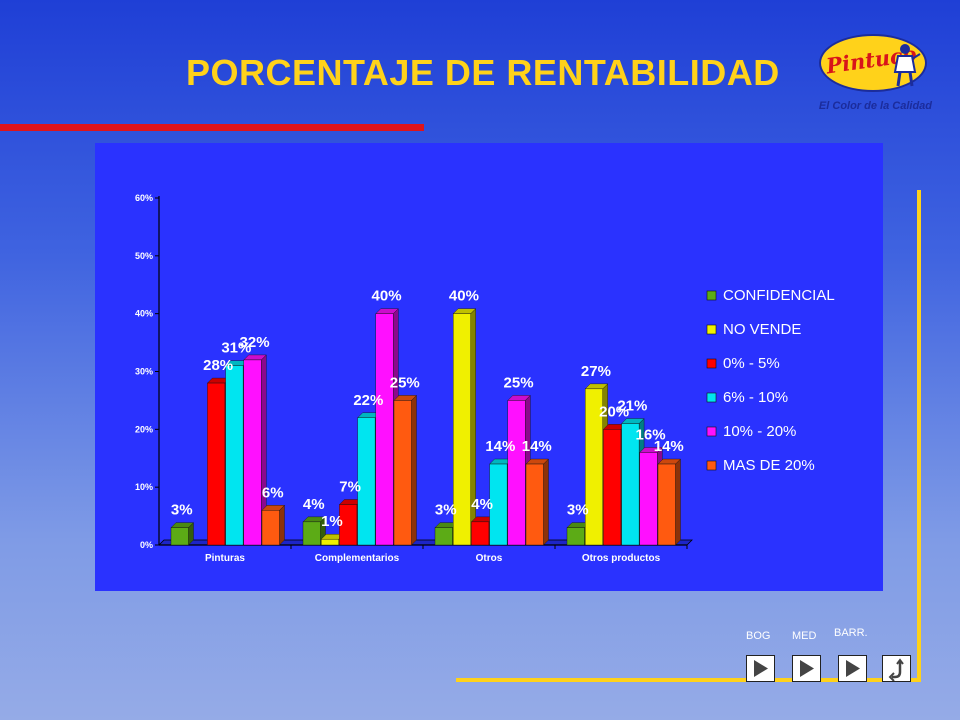 This screenshot has width=960, height=720. I want to click on legend-label: NO VENDE, so click(762, 329).